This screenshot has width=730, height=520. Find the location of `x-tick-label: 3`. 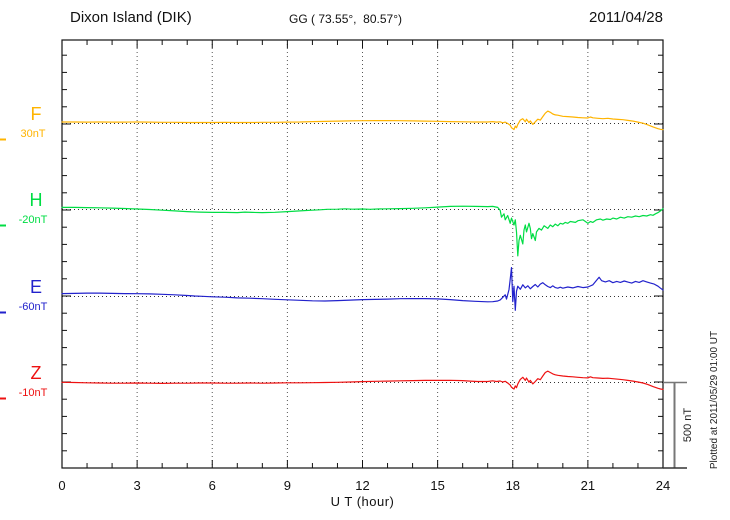

x-tick-label: 3 is located at coordinates (136, 485).